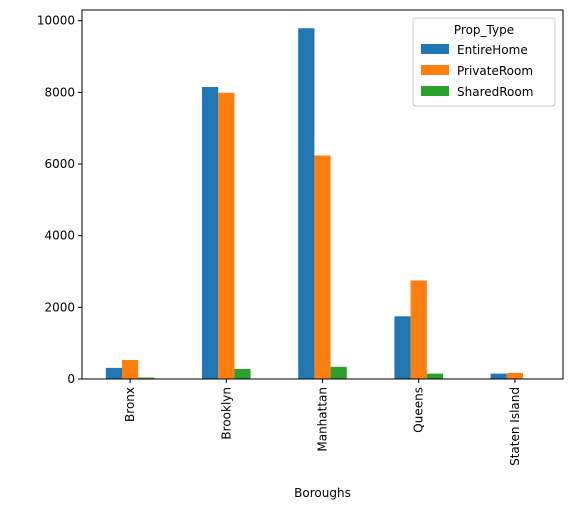 The width and height of the screenshot is (570, 510). I want to click on bar-entirehome-bronx, so click(113, 373).